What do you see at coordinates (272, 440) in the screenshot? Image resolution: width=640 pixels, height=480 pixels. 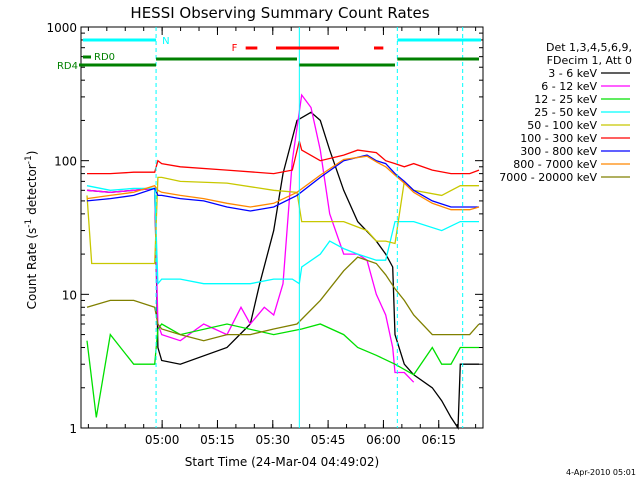 I see `x-tick-label: 05:30` at bounding box center [272, 440].